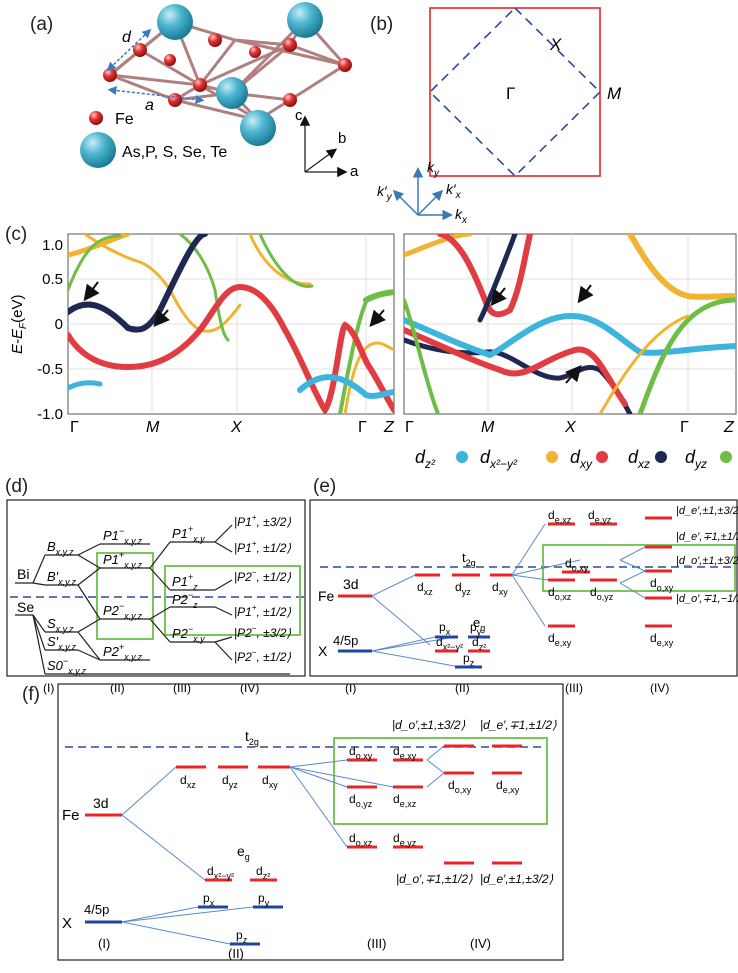  What do you see at coordinates (351, 584) in the screenshot?
I see `e-3d-label: 3d` at bounding box center [351, 584].